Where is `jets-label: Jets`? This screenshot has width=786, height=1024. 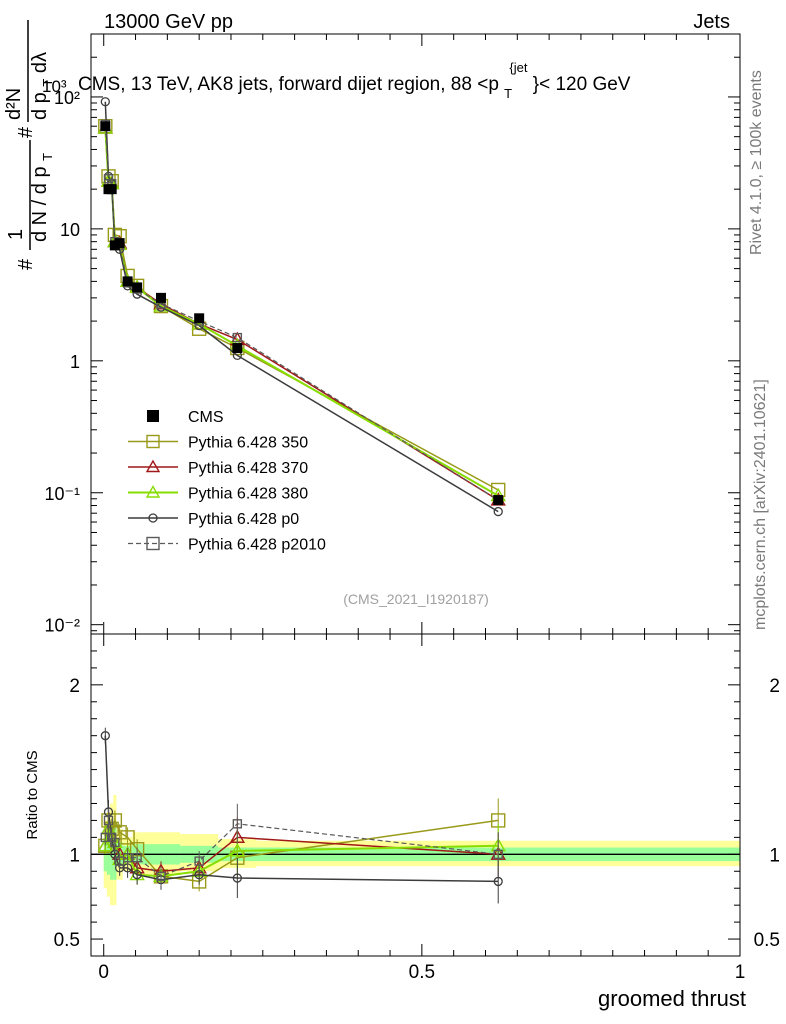 jets-label: Jets is located at coordinates (711, 22).